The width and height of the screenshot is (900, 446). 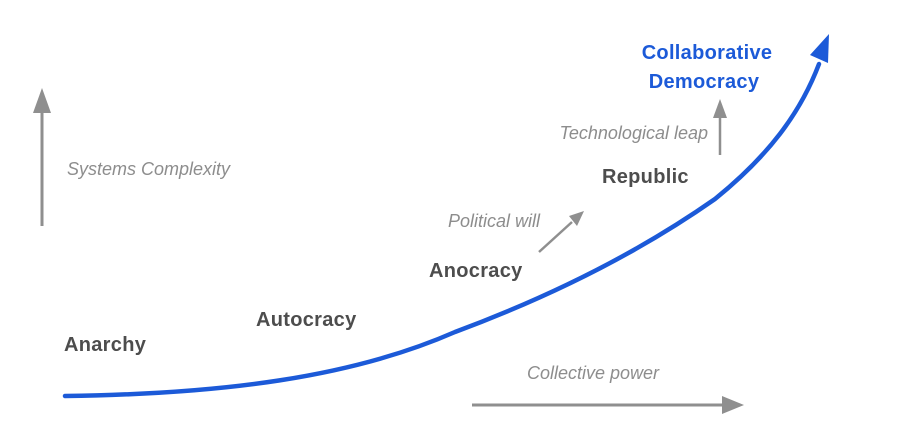 What do you see at coordinates (608, 405) in the screenshot?
I see `x-axis-arrow-icon` at bounding box center [608, 405].